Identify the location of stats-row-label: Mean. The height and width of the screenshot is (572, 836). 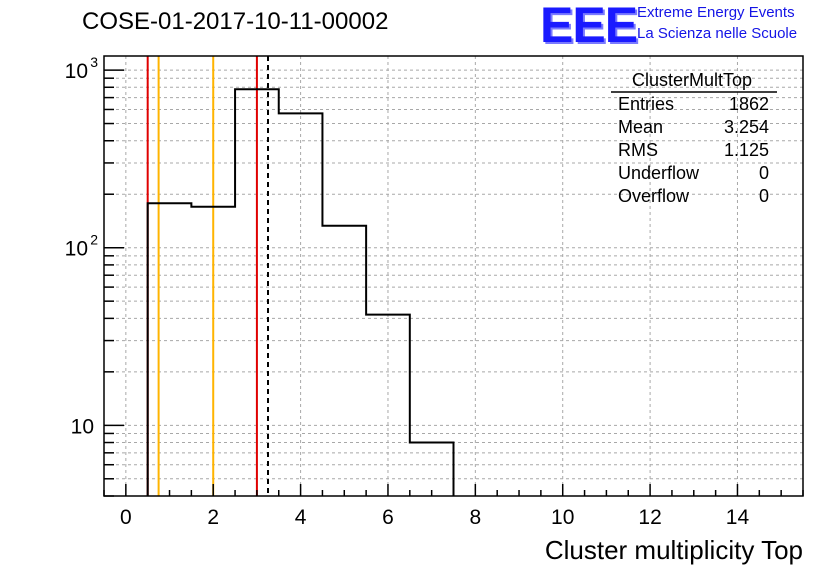
(640, 127).